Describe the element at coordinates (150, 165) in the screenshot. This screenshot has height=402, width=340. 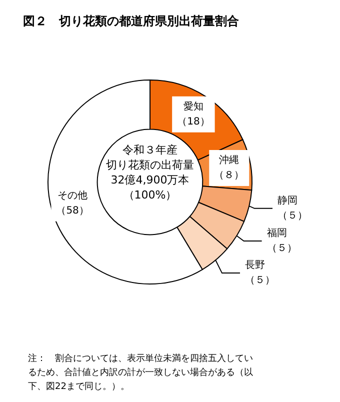
I see `text: 切り花類の出荷量` at that location.